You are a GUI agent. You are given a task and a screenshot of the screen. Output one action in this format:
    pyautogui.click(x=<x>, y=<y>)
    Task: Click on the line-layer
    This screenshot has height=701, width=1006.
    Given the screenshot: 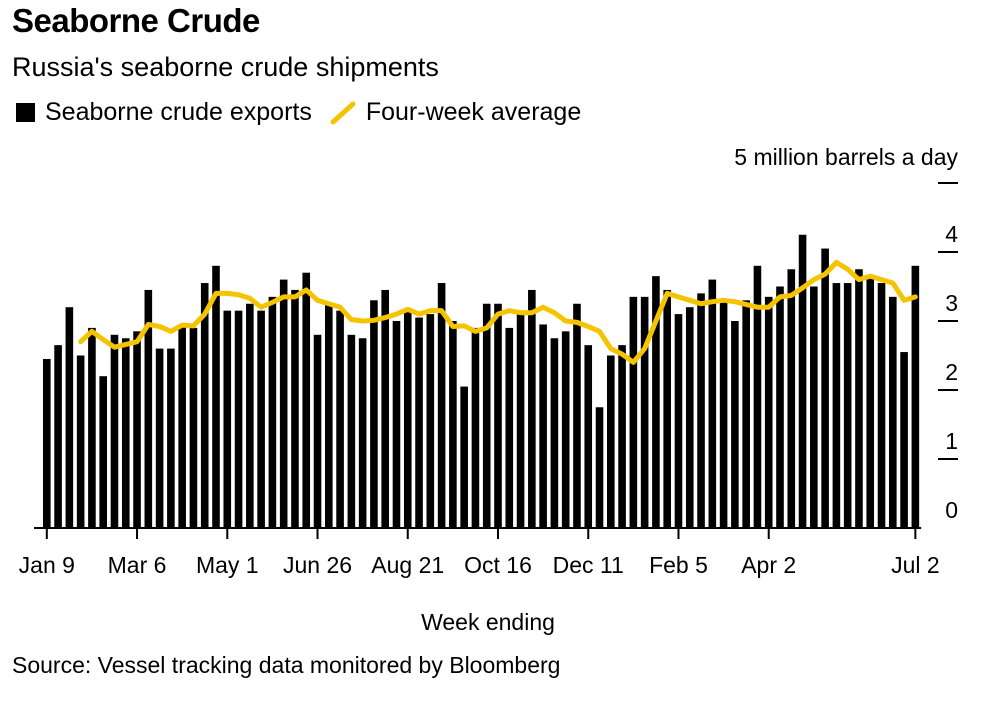 What is the action you would take?
    pyautogui.click(x=498, y=312)
    